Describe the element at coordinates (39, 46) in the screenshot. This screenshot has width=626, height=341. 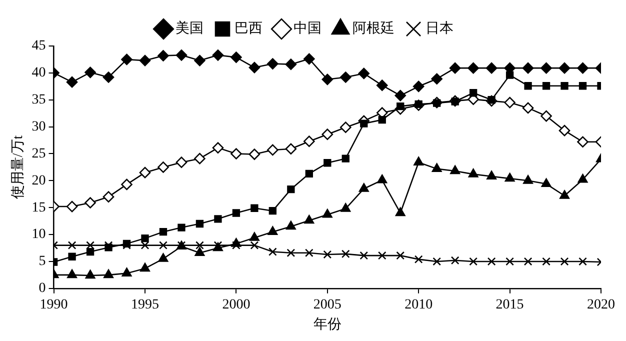
I see `y-tick-label: 45` at that location.